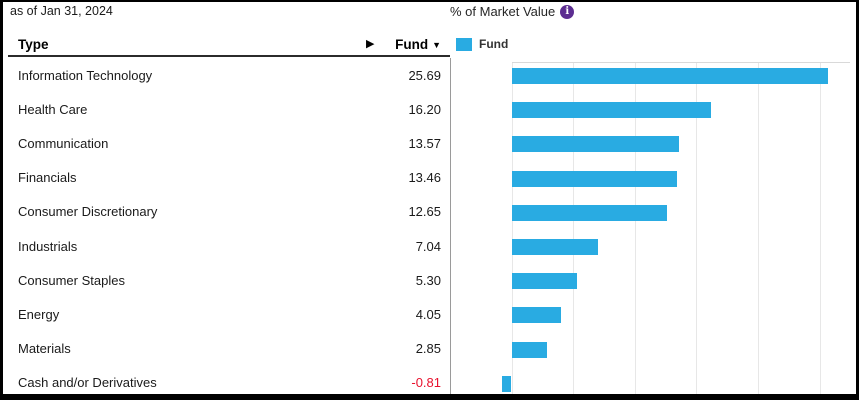 The height and width of the screenshot is (400, 859). Describe the element at coordinates (464, 44) in the screenshot. I see `legend-swatch-icon` at that location.